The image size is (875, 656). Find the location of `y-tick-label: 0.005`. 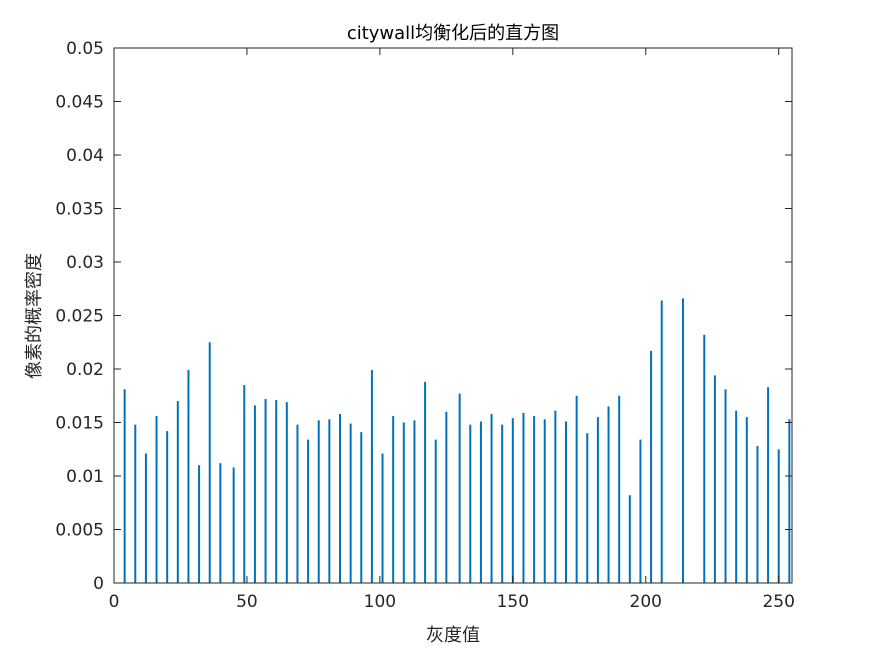

y-tick-label: 0.005 is located at coordinates (79, 531).